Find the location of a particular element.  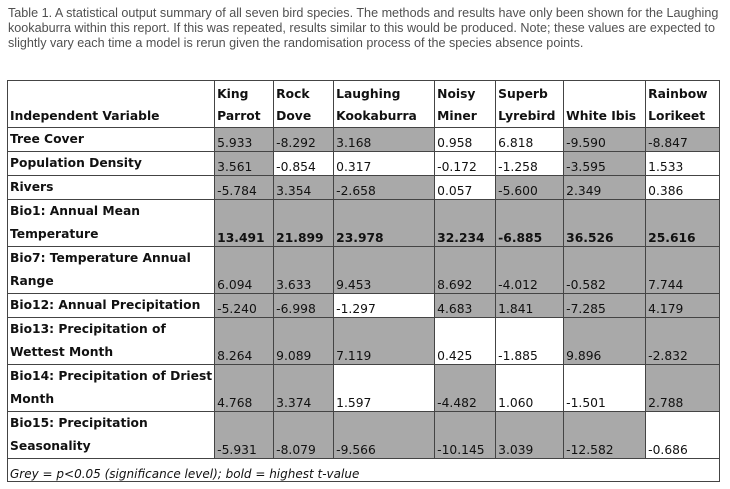

t-value-cell: 0.425 is located at coordinates (465, 341).